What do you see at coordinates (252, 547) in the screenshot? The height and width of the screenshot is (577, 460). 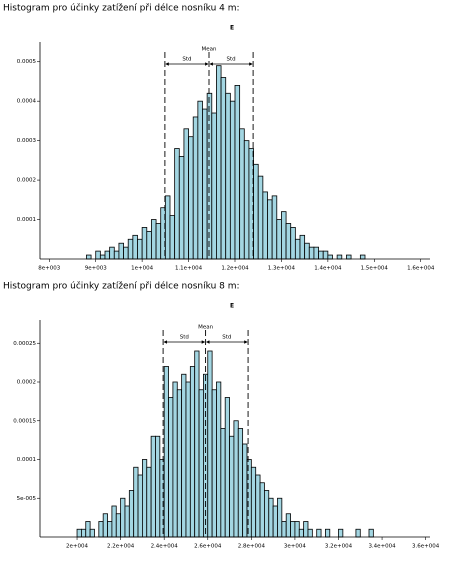 I see `x-tick-label: 2.8e+004` at bounding box center [252, 547].